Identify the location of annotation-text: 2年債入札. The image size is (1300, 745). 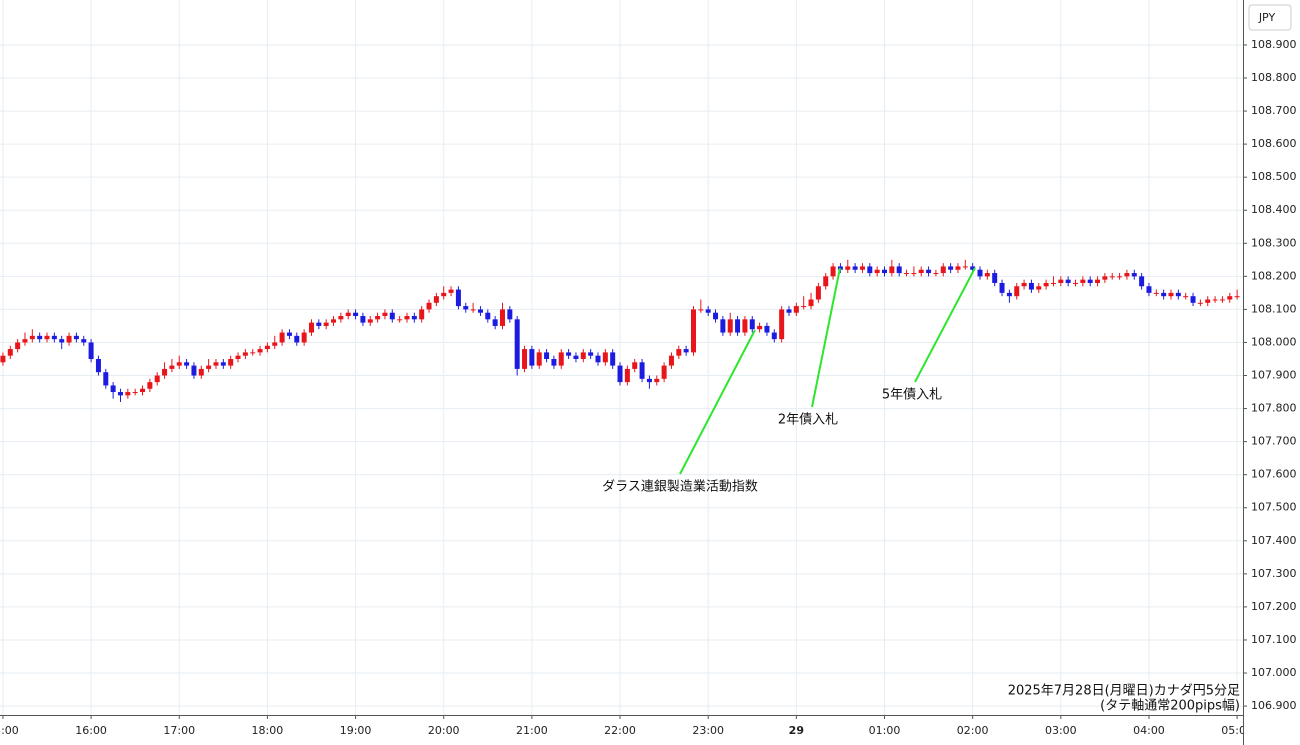
(808, 420).